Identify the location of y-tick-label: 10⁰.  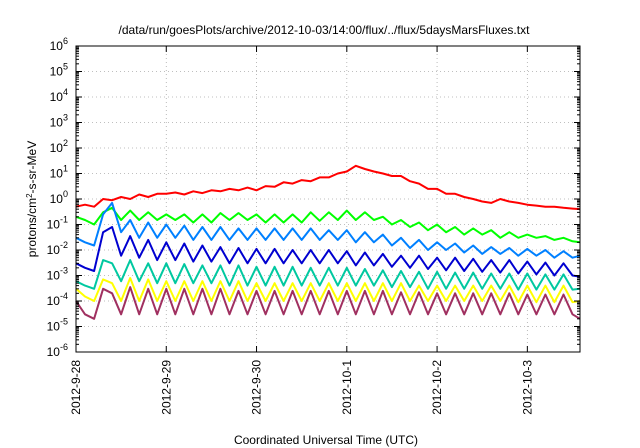
(59, 197).